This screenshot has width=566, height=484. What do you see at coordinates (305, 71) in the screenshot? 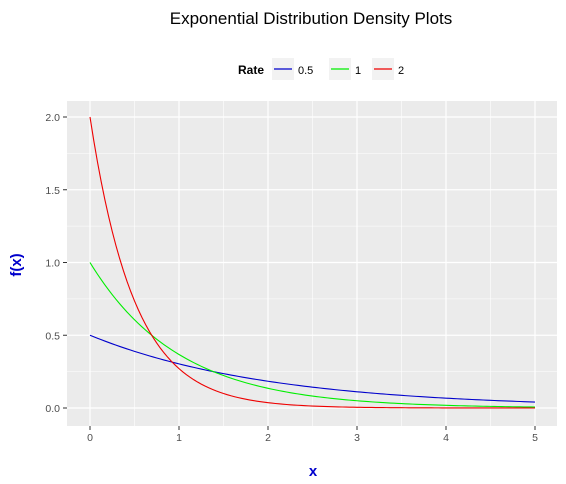
I see `legend-label-rate-0-5: 0.5` at bounding box center [305, 71].